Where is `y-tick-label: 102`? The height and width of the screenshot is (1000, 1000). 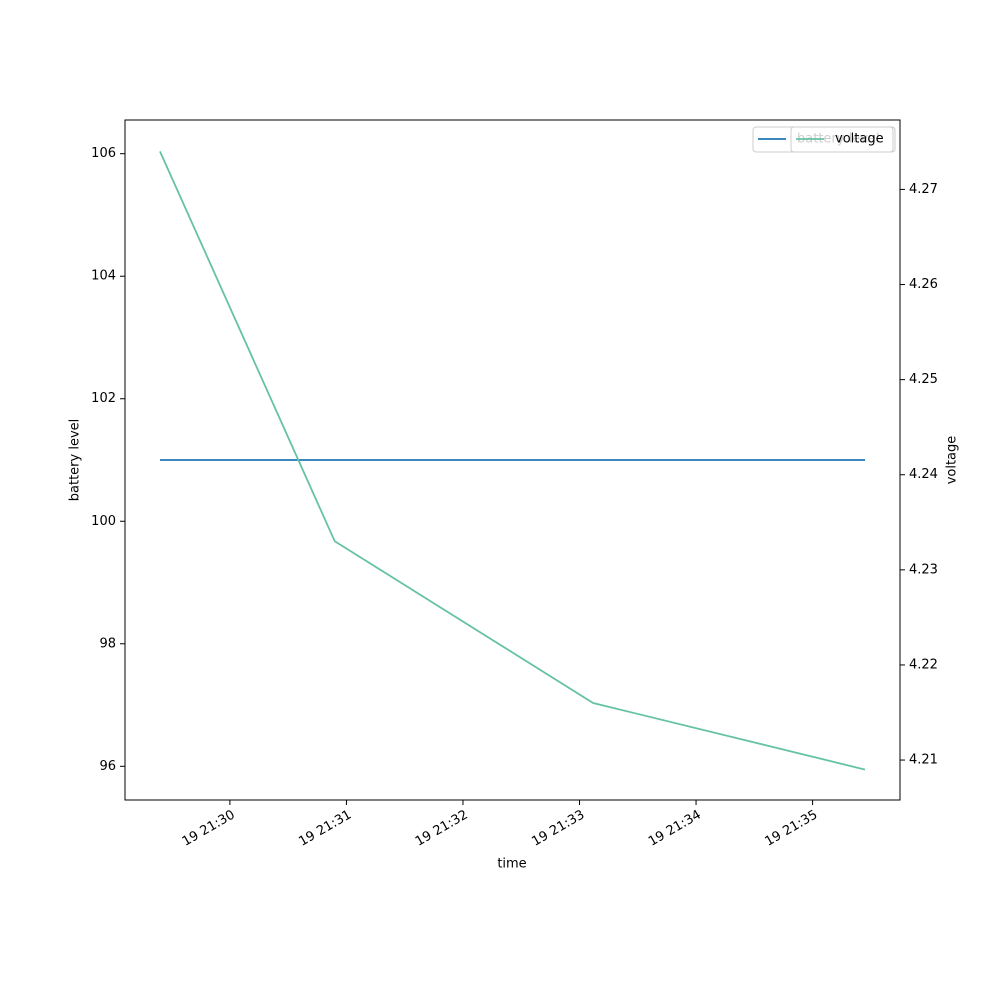
y-tick-label: 102 is located at coordinates (103, 398).